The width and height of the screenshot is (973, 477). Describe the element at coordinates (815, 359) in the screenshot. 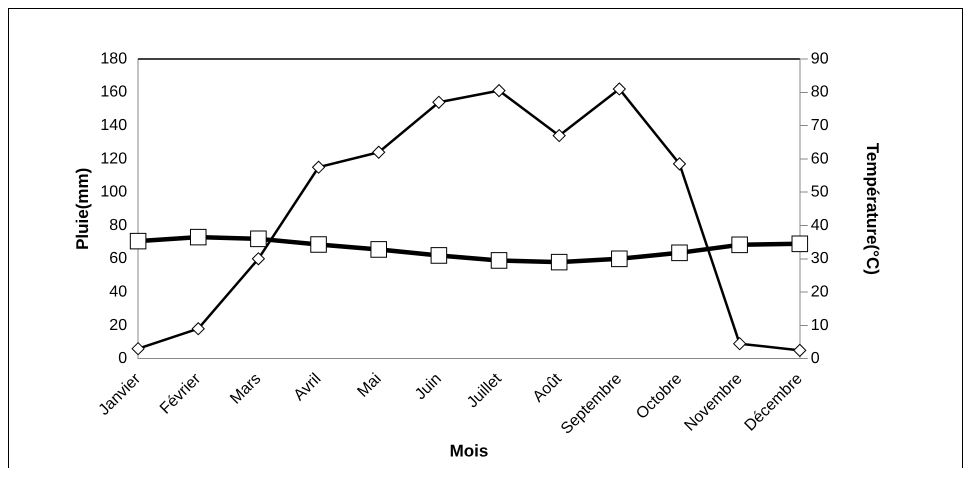

I see `y2-tick-label: 0` at that location.